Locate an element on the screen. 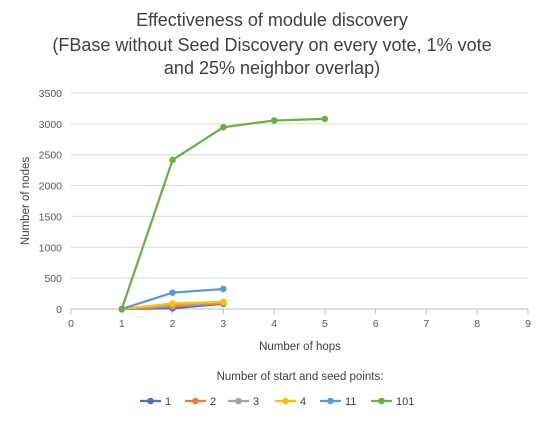  y-tick-label: 0 is located at coordinates (59, 310).